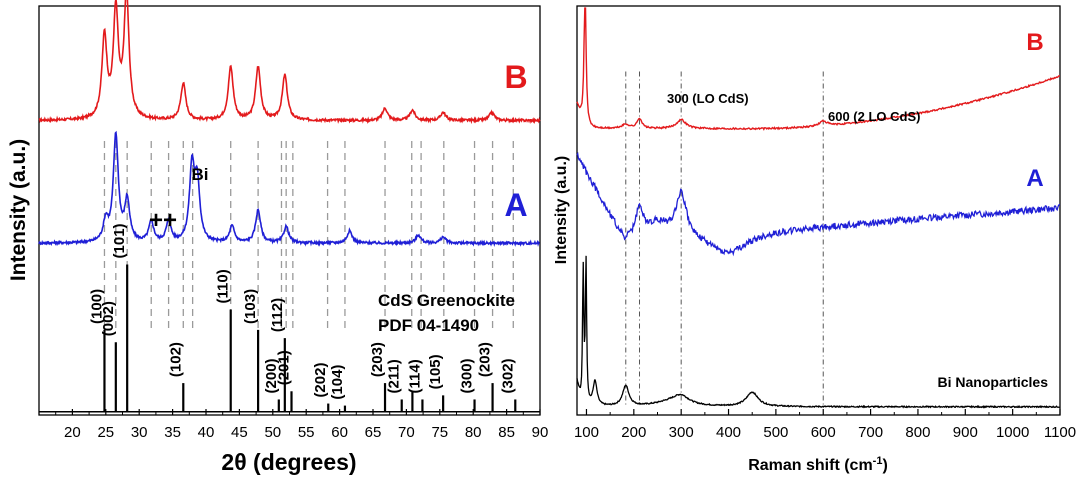 This screenshot has width=1084, height=478. Describe the element at coordinates (515, 77) in the screenshot. I see `xrd-label-b: B` at that location.